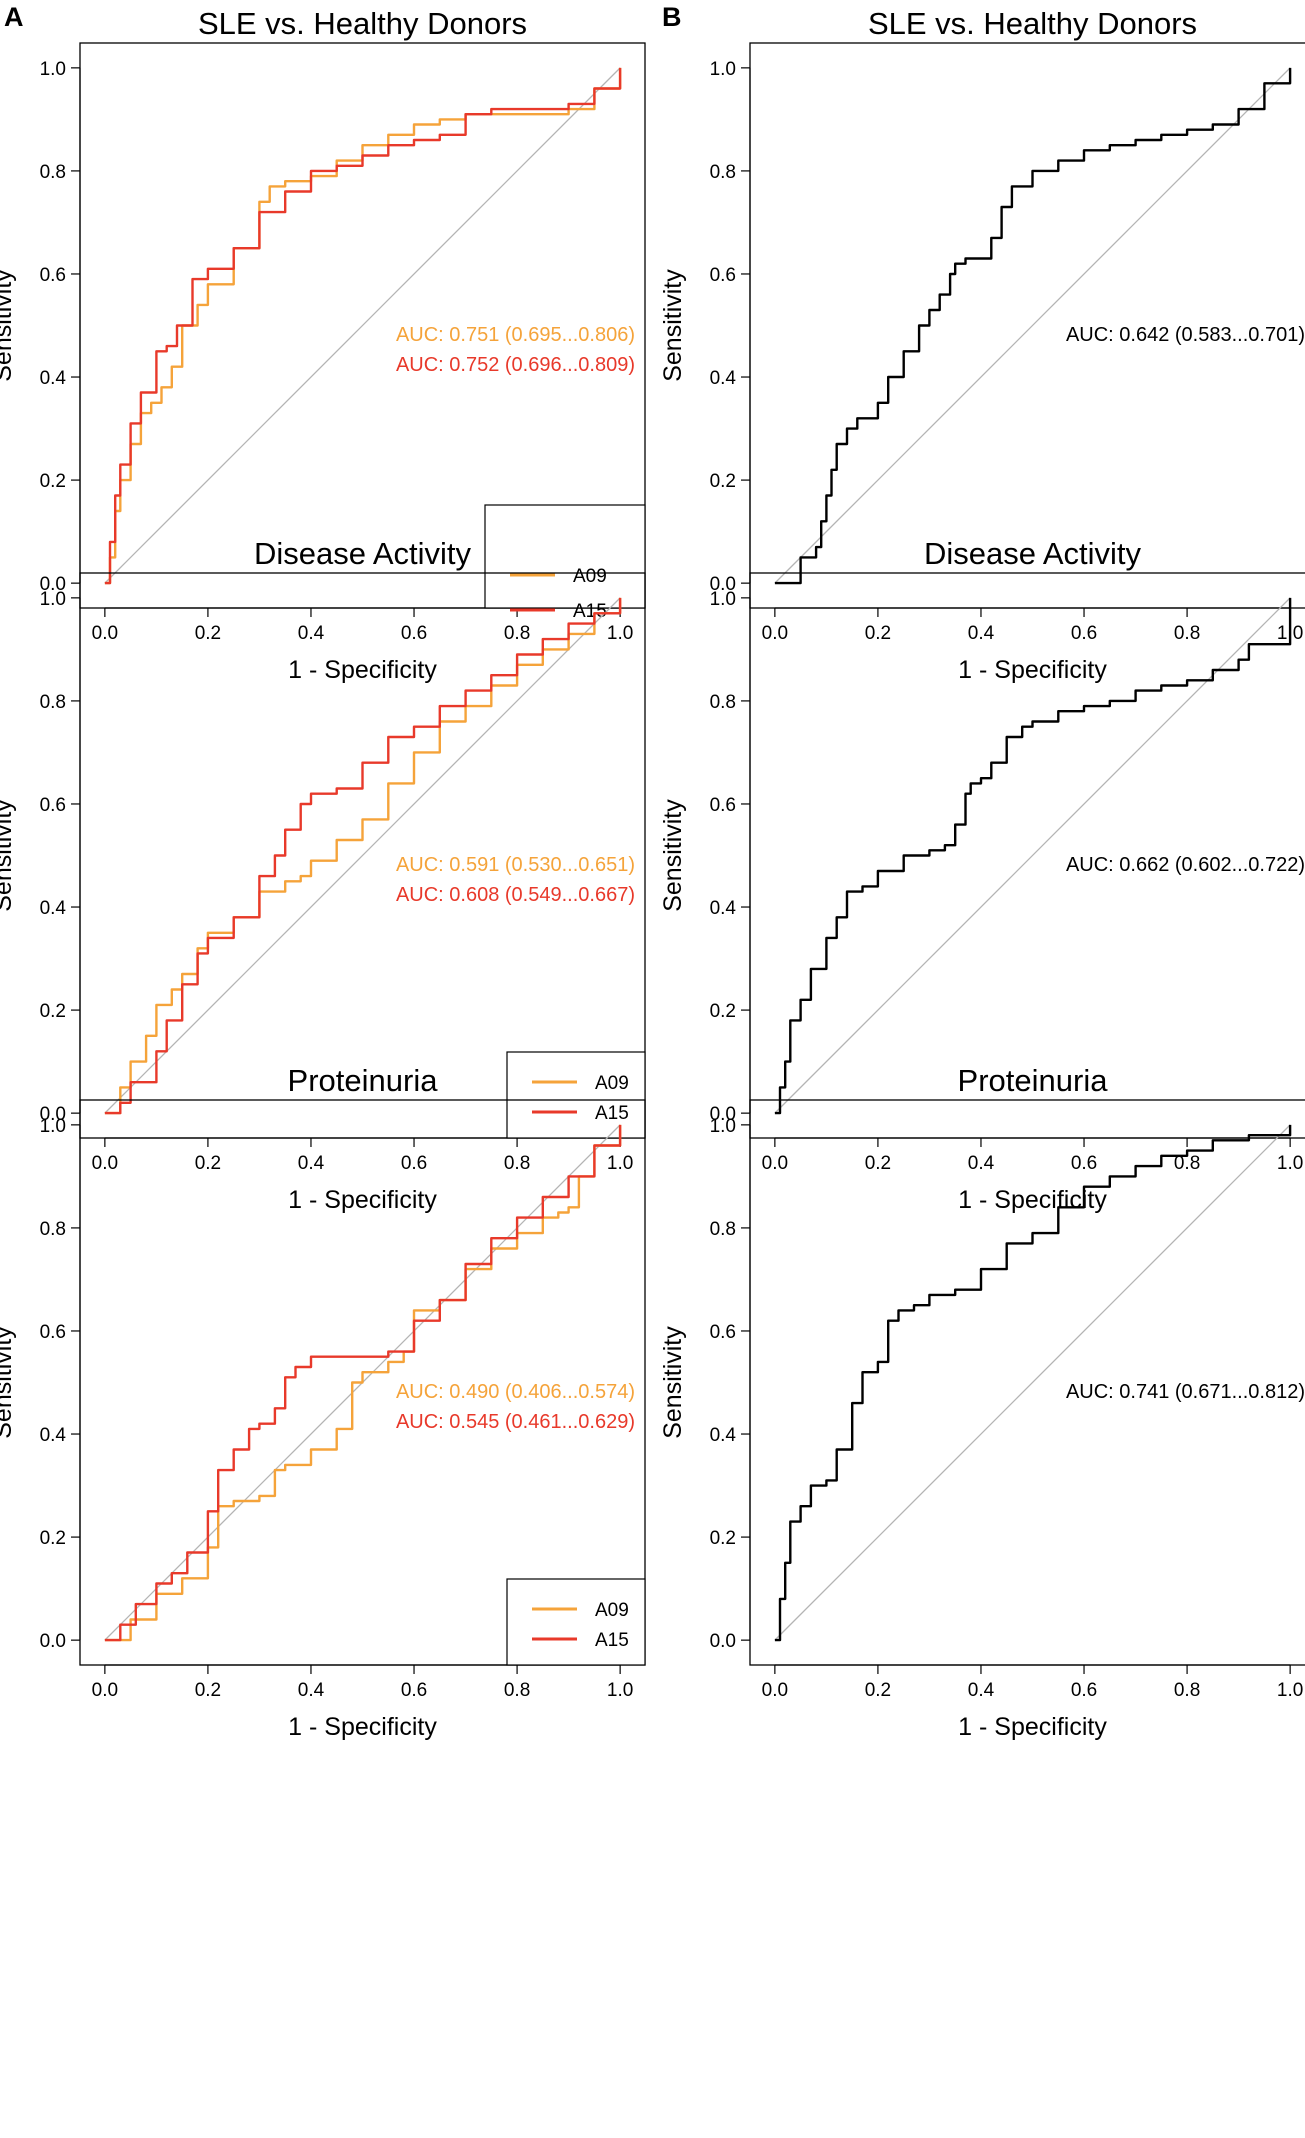  What do you see at coordinates (1185, 1392) in the screenshot?
I see `auc-annotation: AUC: 0.741 (0.671...0.812)` at bounding box center [1185, 1392].